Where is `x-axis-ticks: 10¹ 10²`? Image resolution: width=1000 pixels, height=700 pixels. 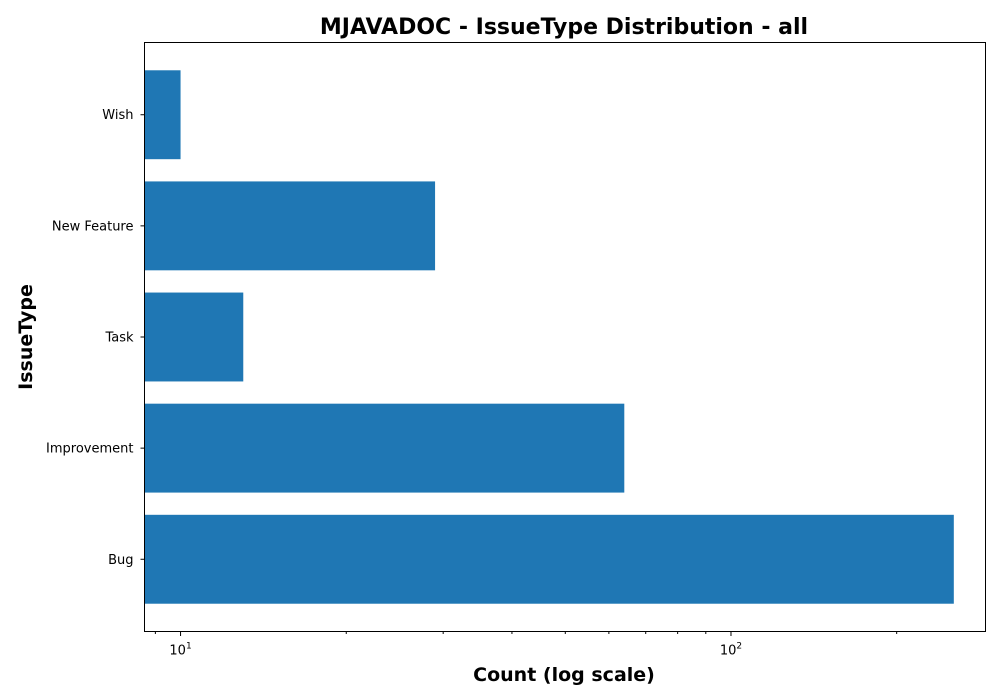 x-axis-ticks: 10¹ 10² is located at coordinates (526, 645).